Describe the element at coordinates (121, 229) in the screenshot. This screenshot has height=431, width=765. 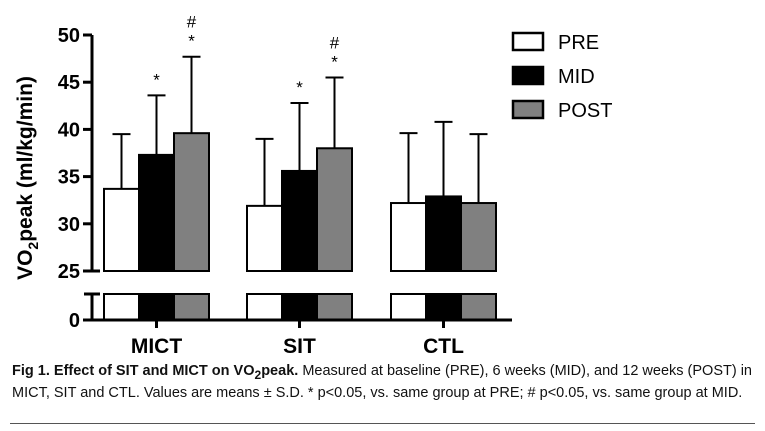
I see `bar-mict-pre` at that location.